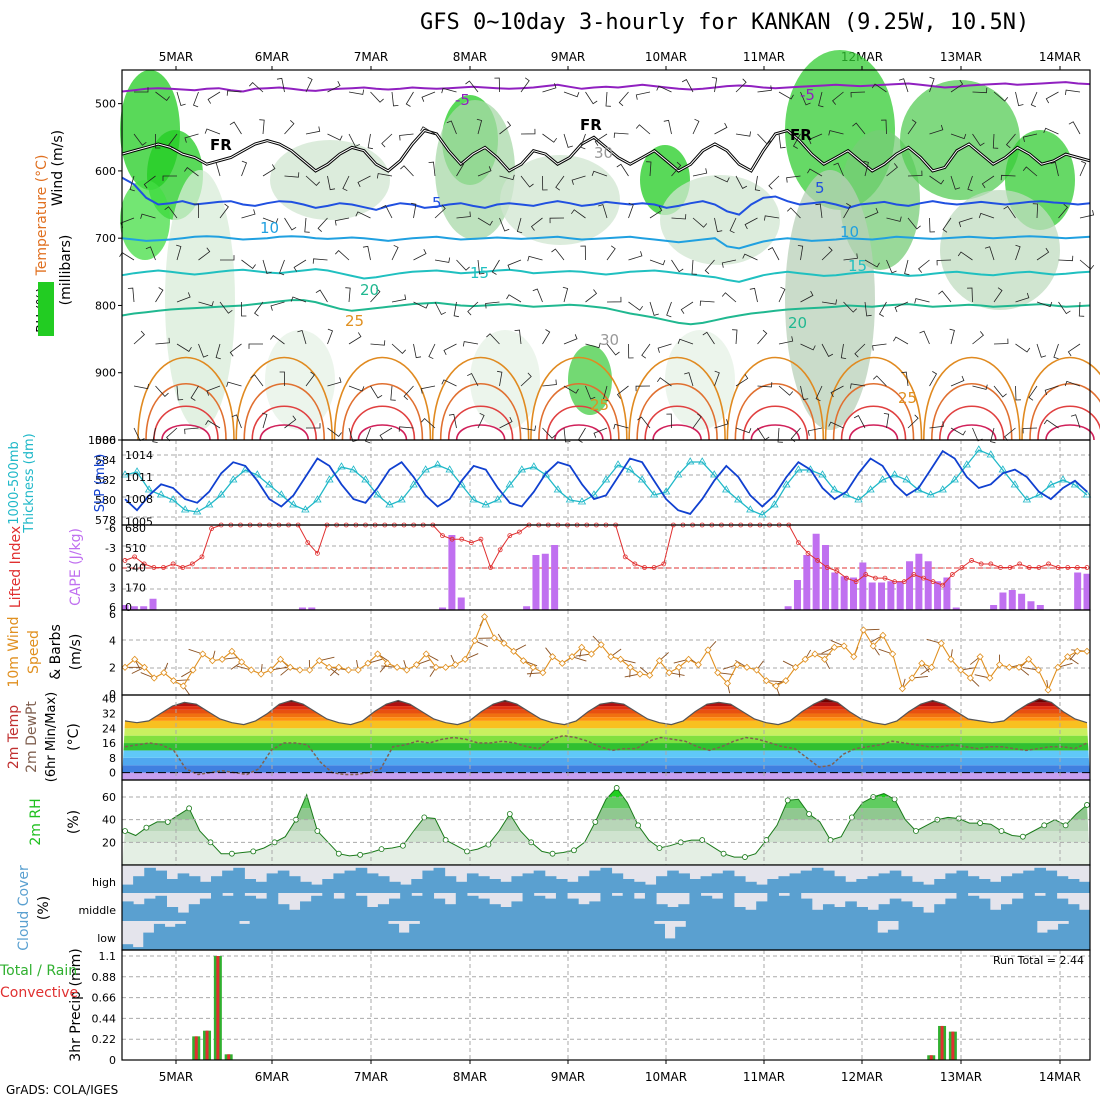  Describe the element at coordinates (272, 1077) in the screenshot. I see `date-label-bottom: 6MAR` at that location.